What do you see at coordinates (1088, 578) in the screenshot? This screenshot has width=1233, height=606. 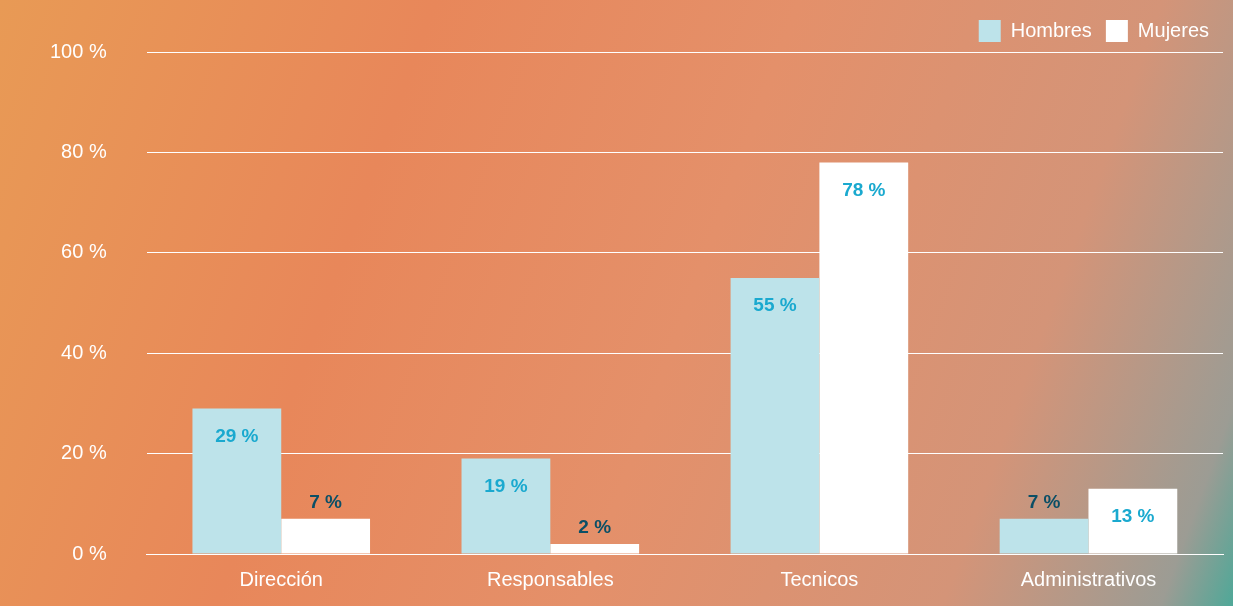 I see `x-tick-label: Administrativos` at bounding box center [1088, 578].